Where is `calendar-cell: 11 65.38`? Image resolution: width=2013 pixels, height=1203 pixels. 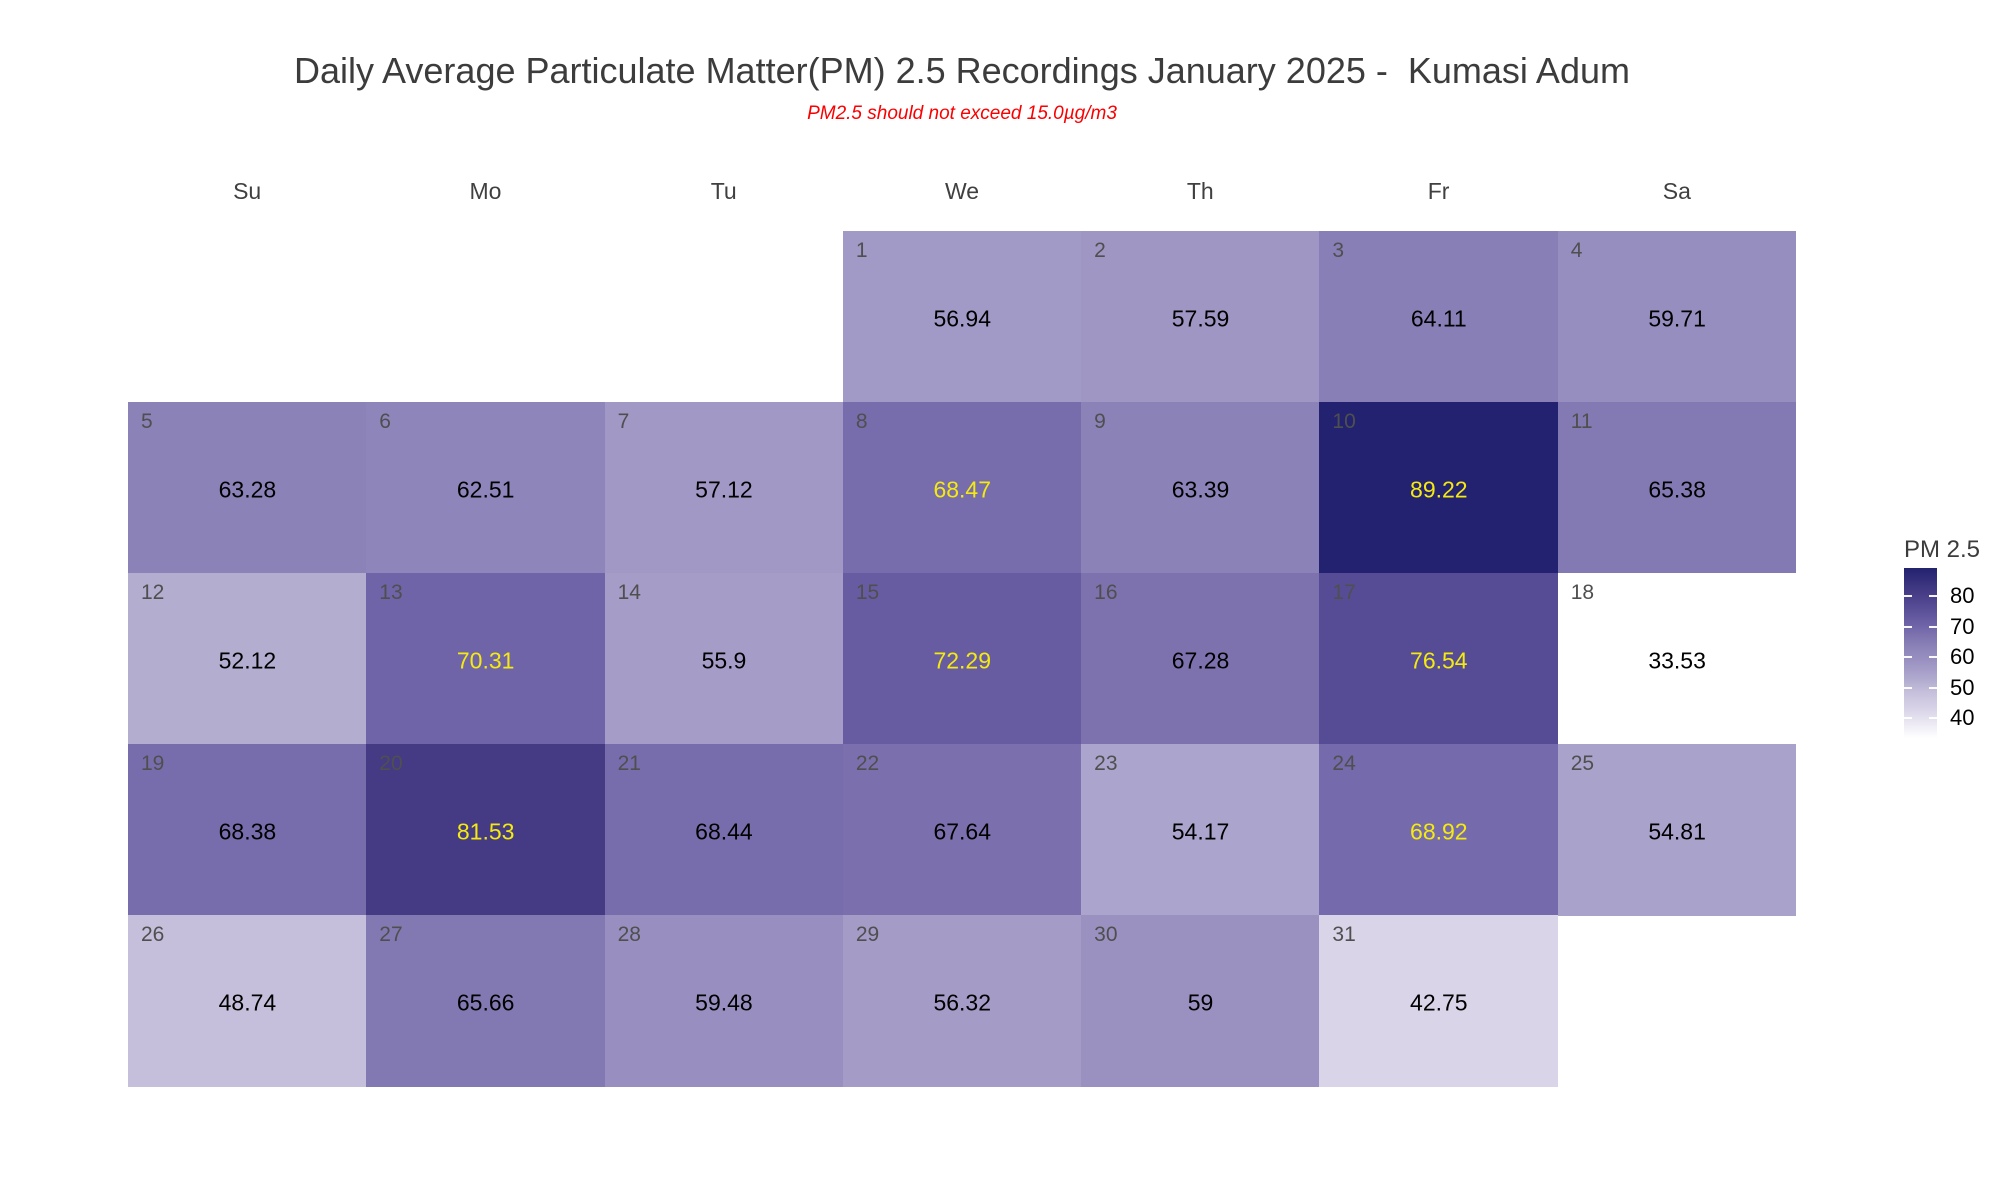 calendar-cell: 11 65.38 is located at coordinates (1677, 488).